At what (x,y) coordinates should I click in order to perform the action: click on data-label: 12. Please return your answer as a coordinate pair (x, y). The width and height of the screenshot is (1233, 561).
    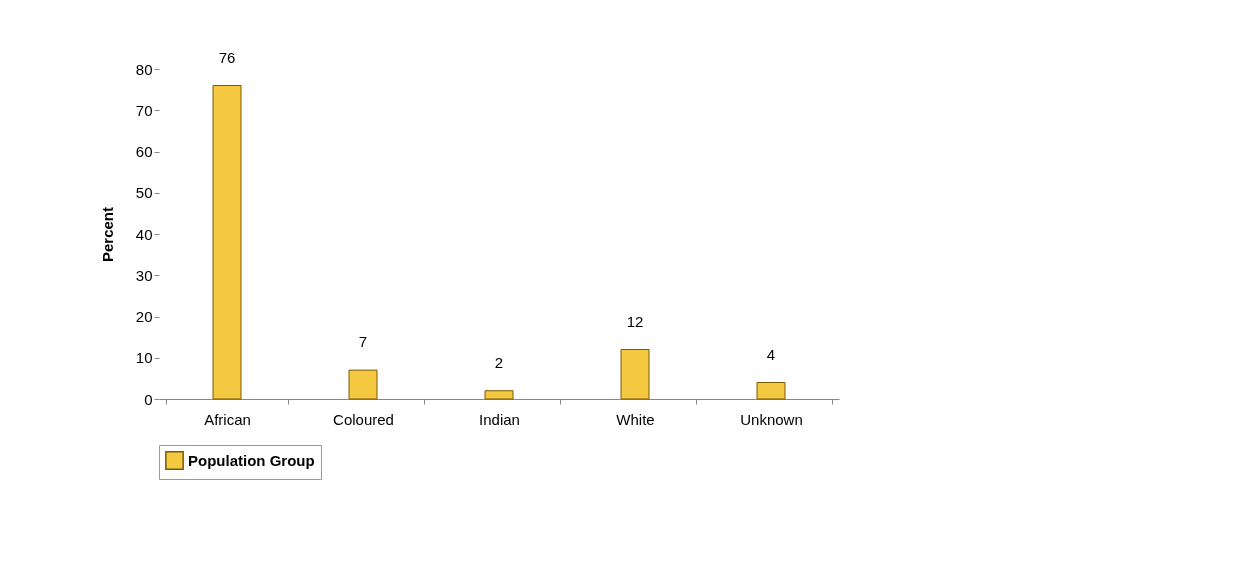
    Looking at the image, I should click on (635, 321).